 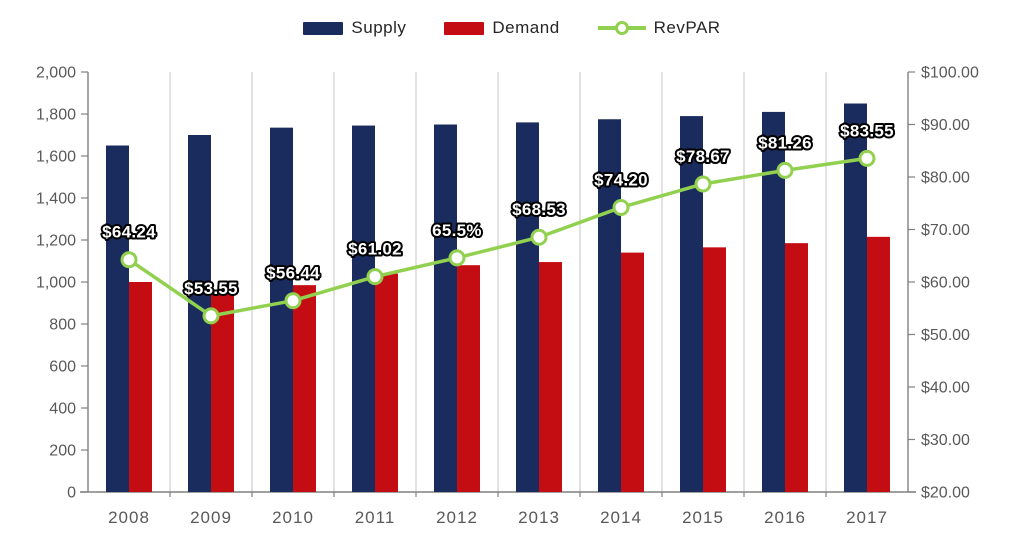 What do you see at coordinates (56, 283) in the screenshot?
I see `left-axis-tick-label: 1,000` at bounding box center [56, 283].